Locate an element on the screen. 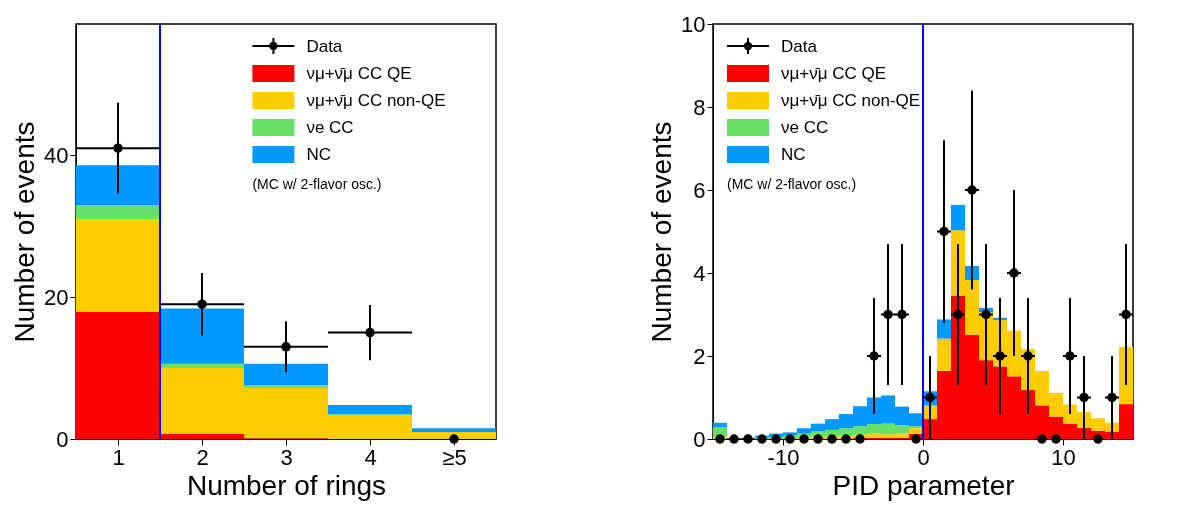 The image size is (1200, 527). x-tick-label: 10 is located at coordinates (1063, 457).